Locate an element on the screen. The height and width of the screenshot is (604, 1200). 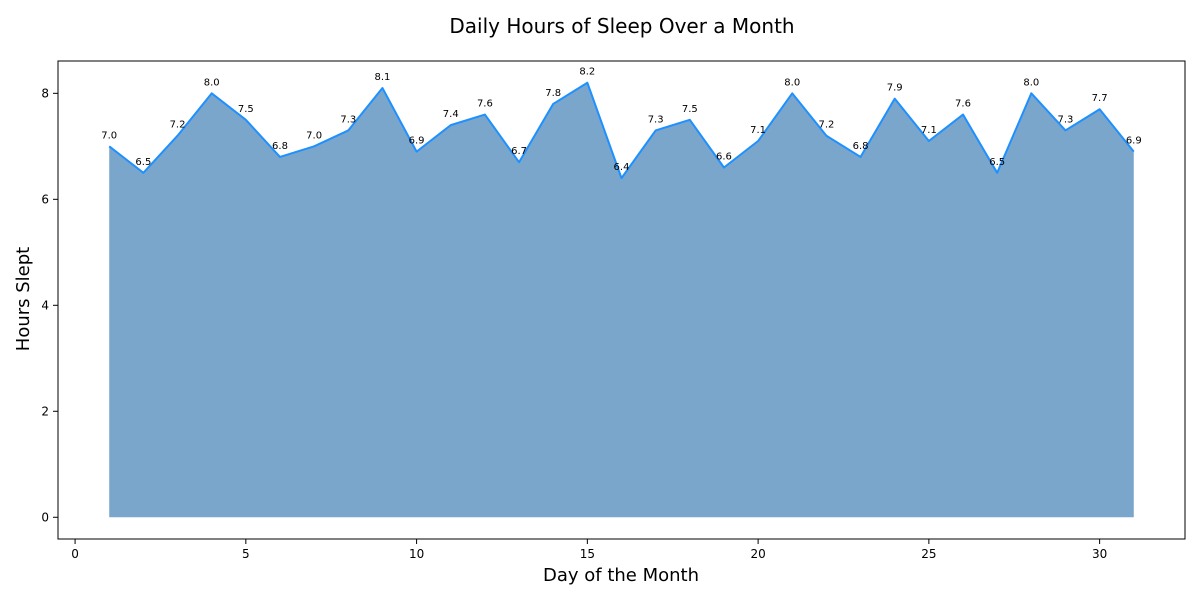
x-tick-label: 10 is located at coordinates (416, 554).